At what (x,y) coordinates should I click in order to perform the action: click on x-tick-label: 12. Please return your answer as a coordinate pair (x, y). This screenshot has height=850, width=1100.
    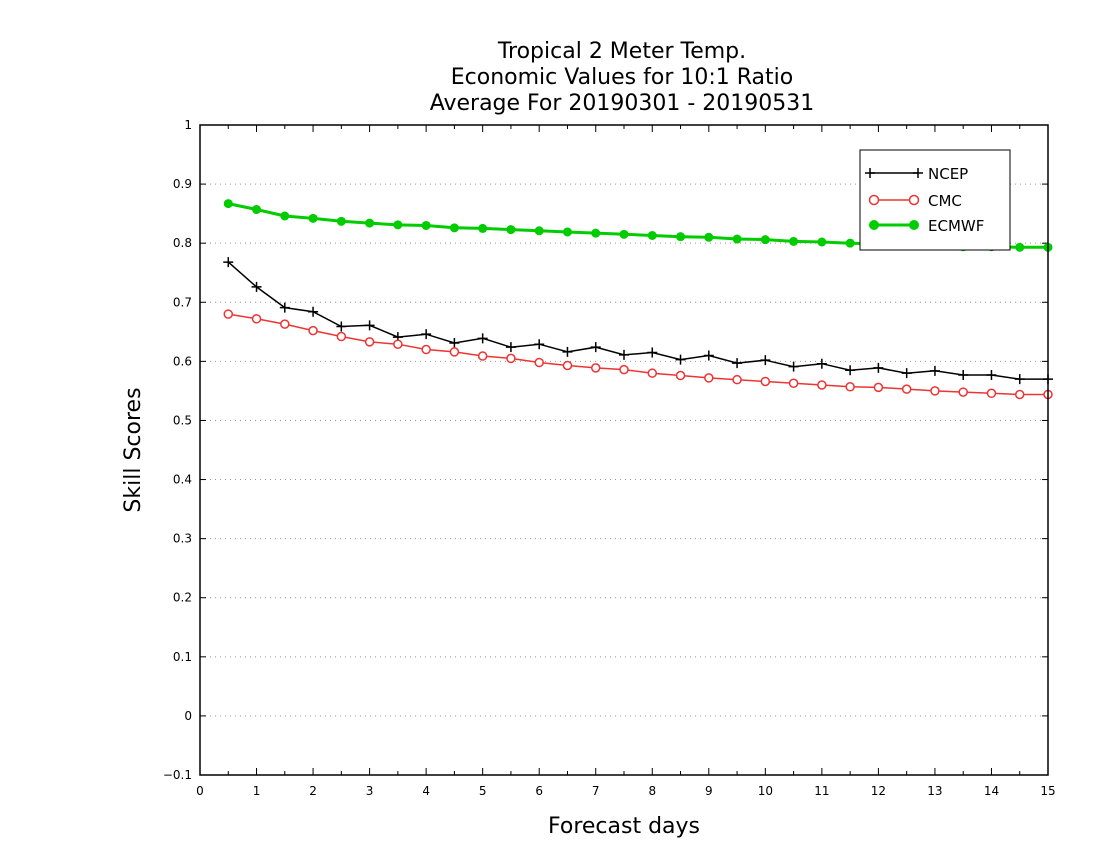
    Looking at the image, I should click on (878, 791).